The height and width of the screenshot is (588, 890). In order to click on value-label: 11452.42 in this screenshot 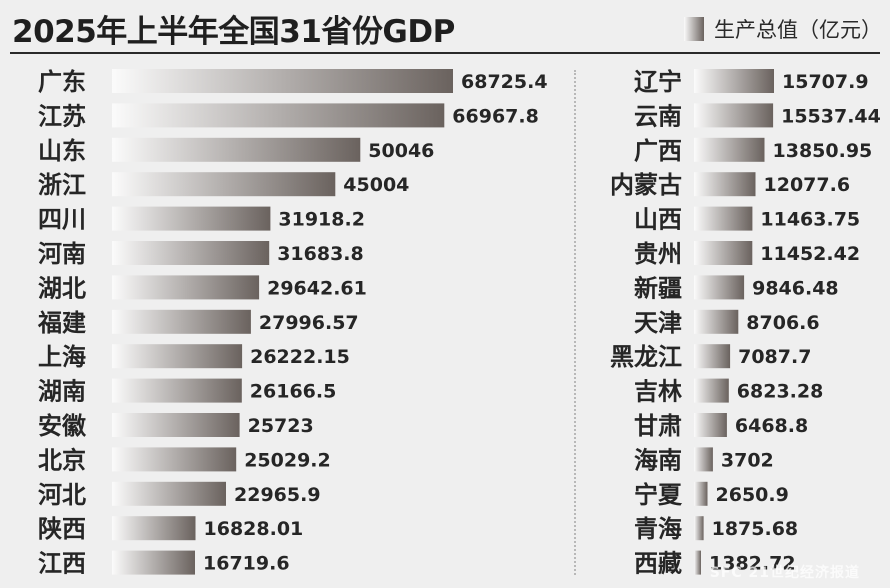, I will do `click(810, 254)`.